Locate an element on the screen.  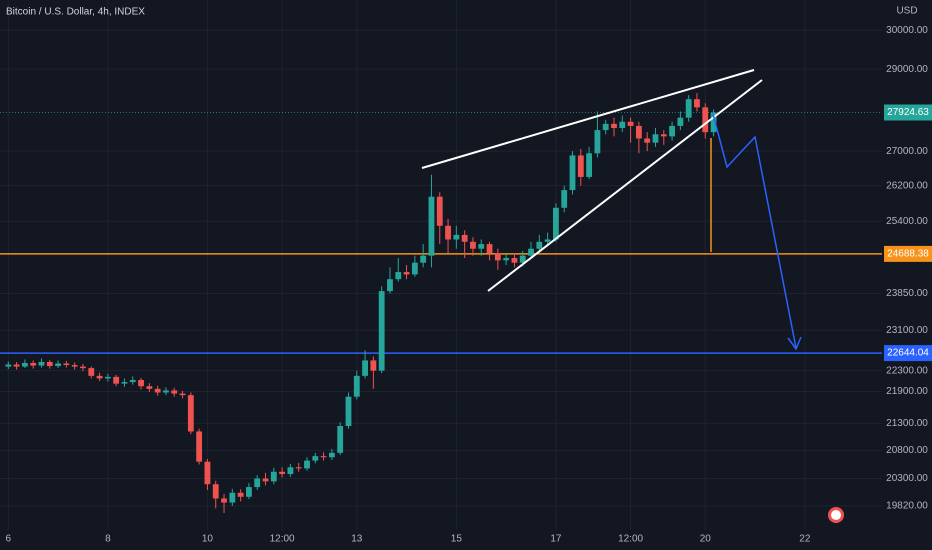
price-level-label: 22644.04 is located at coordinates (908, 353).